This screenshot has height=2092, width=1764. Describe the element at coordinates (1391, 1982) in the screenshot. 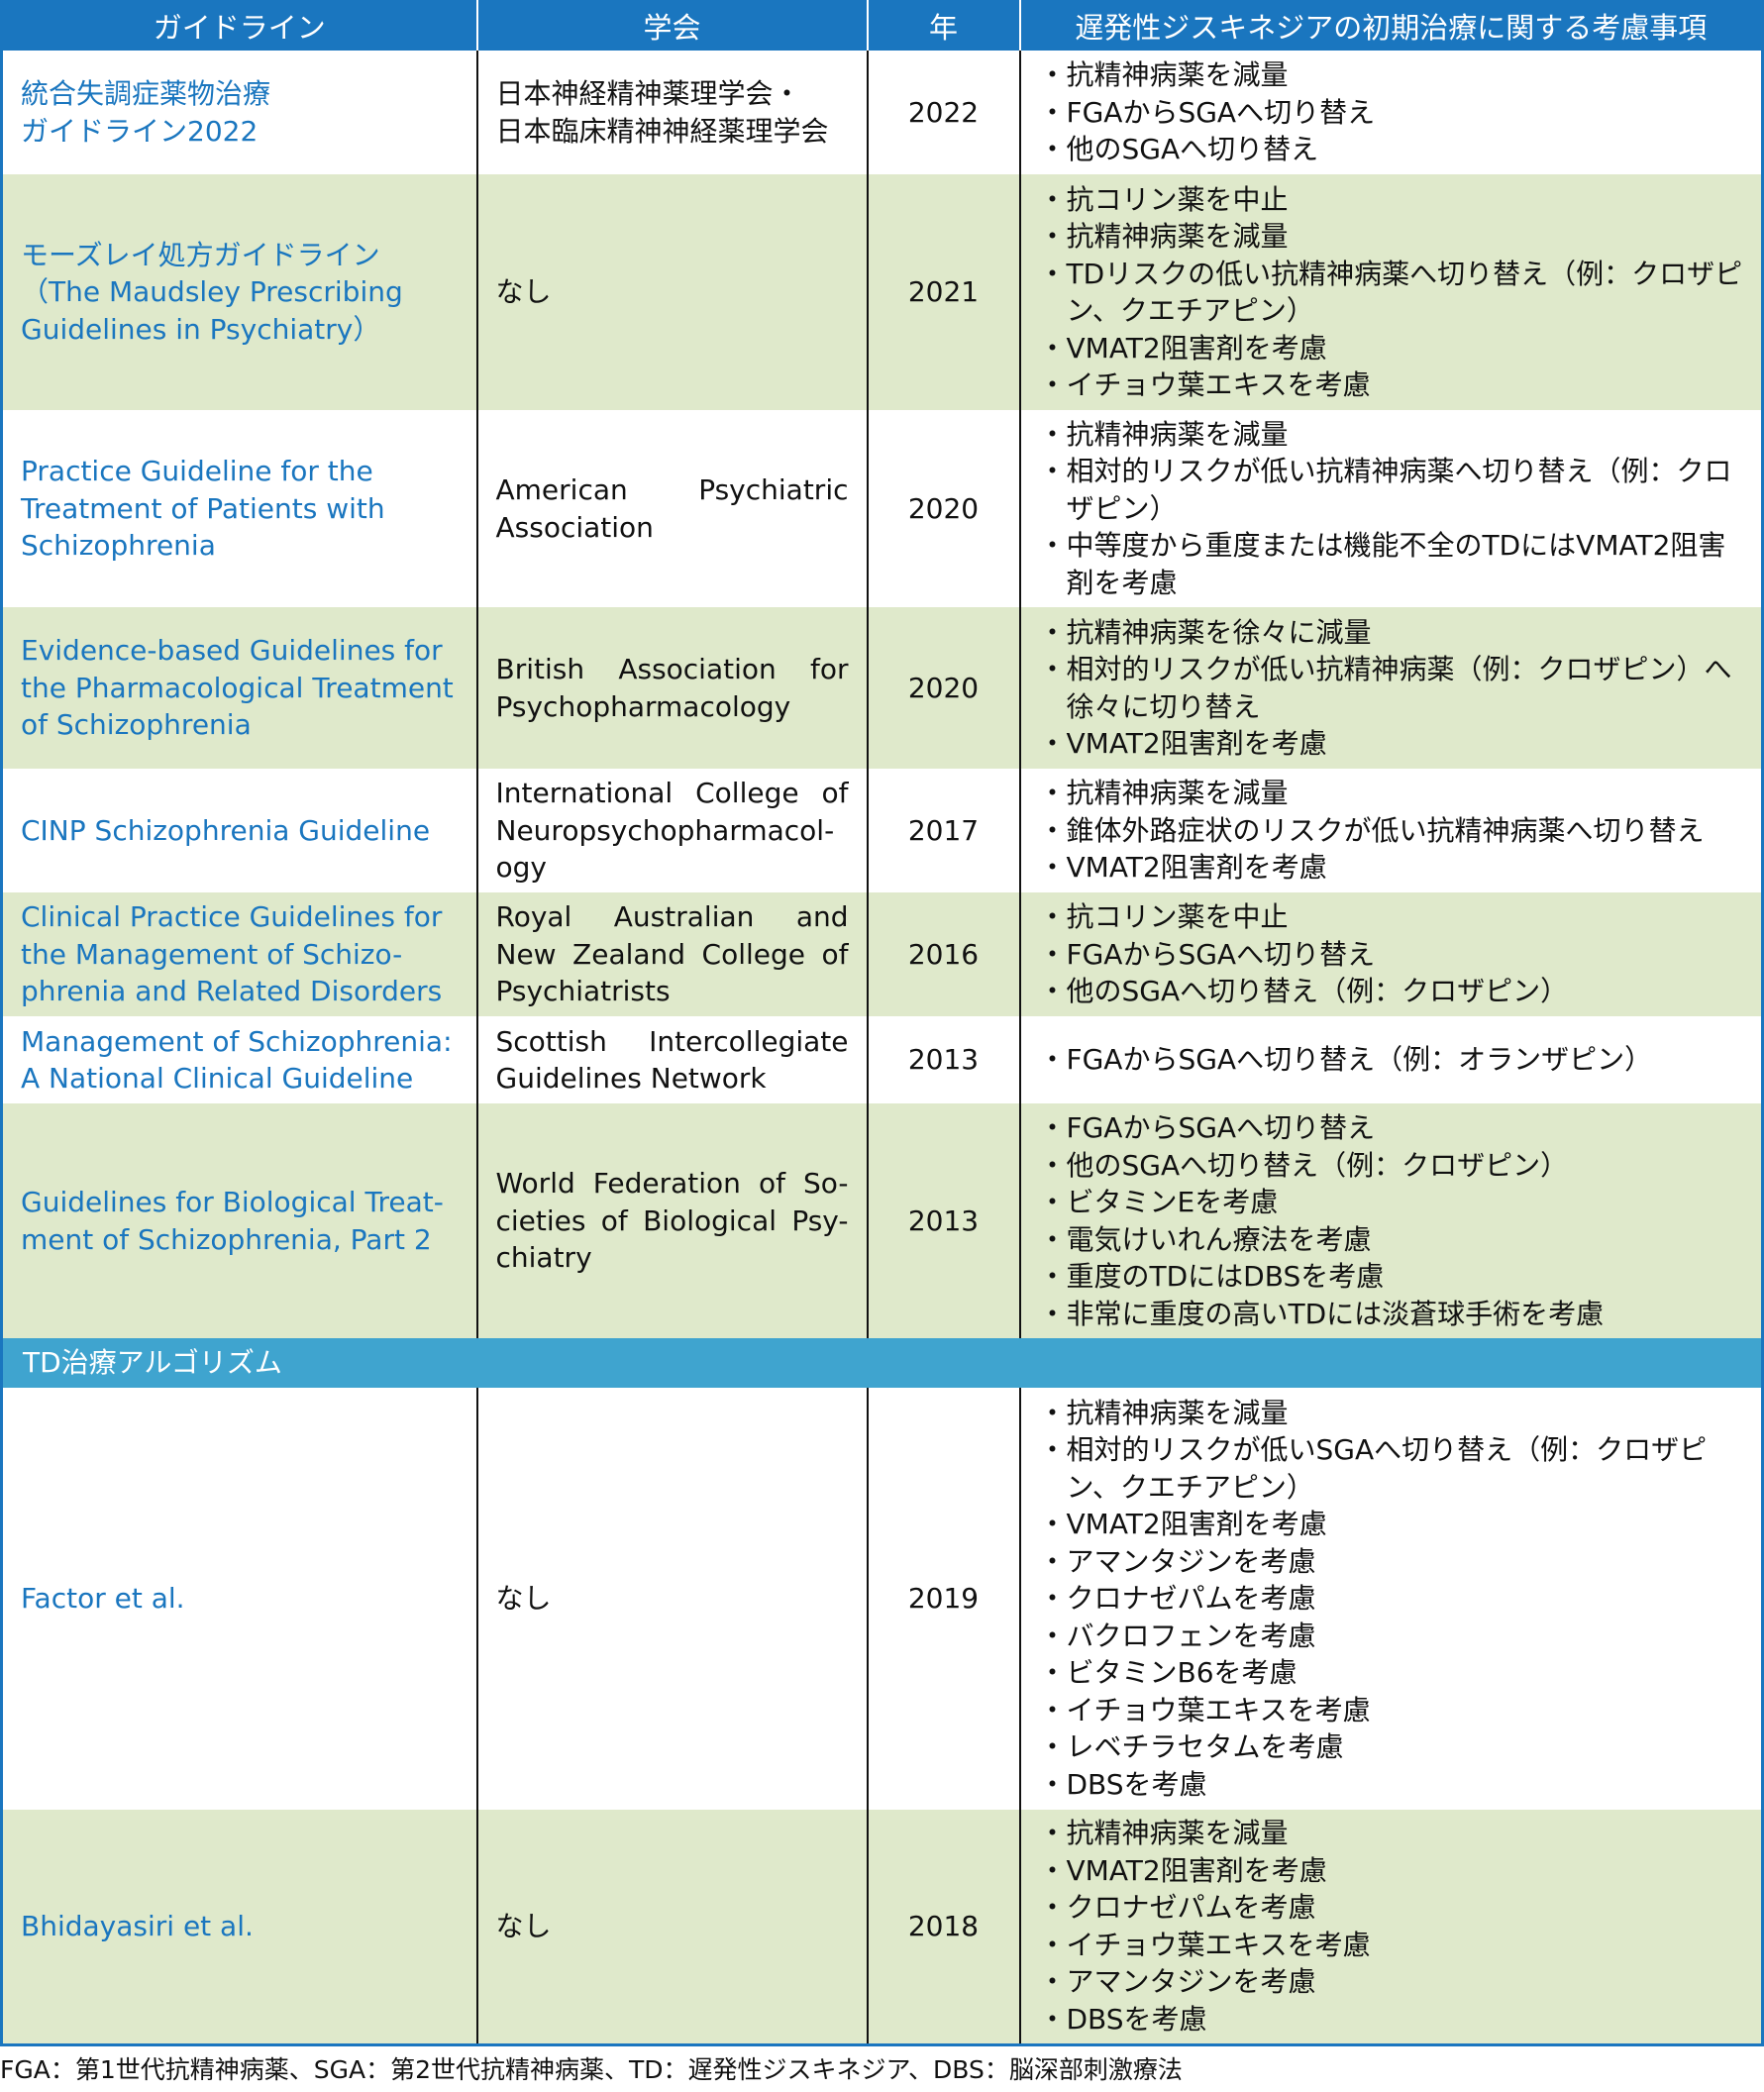

I see `list-item: アマンタジンを考慮` at that location.